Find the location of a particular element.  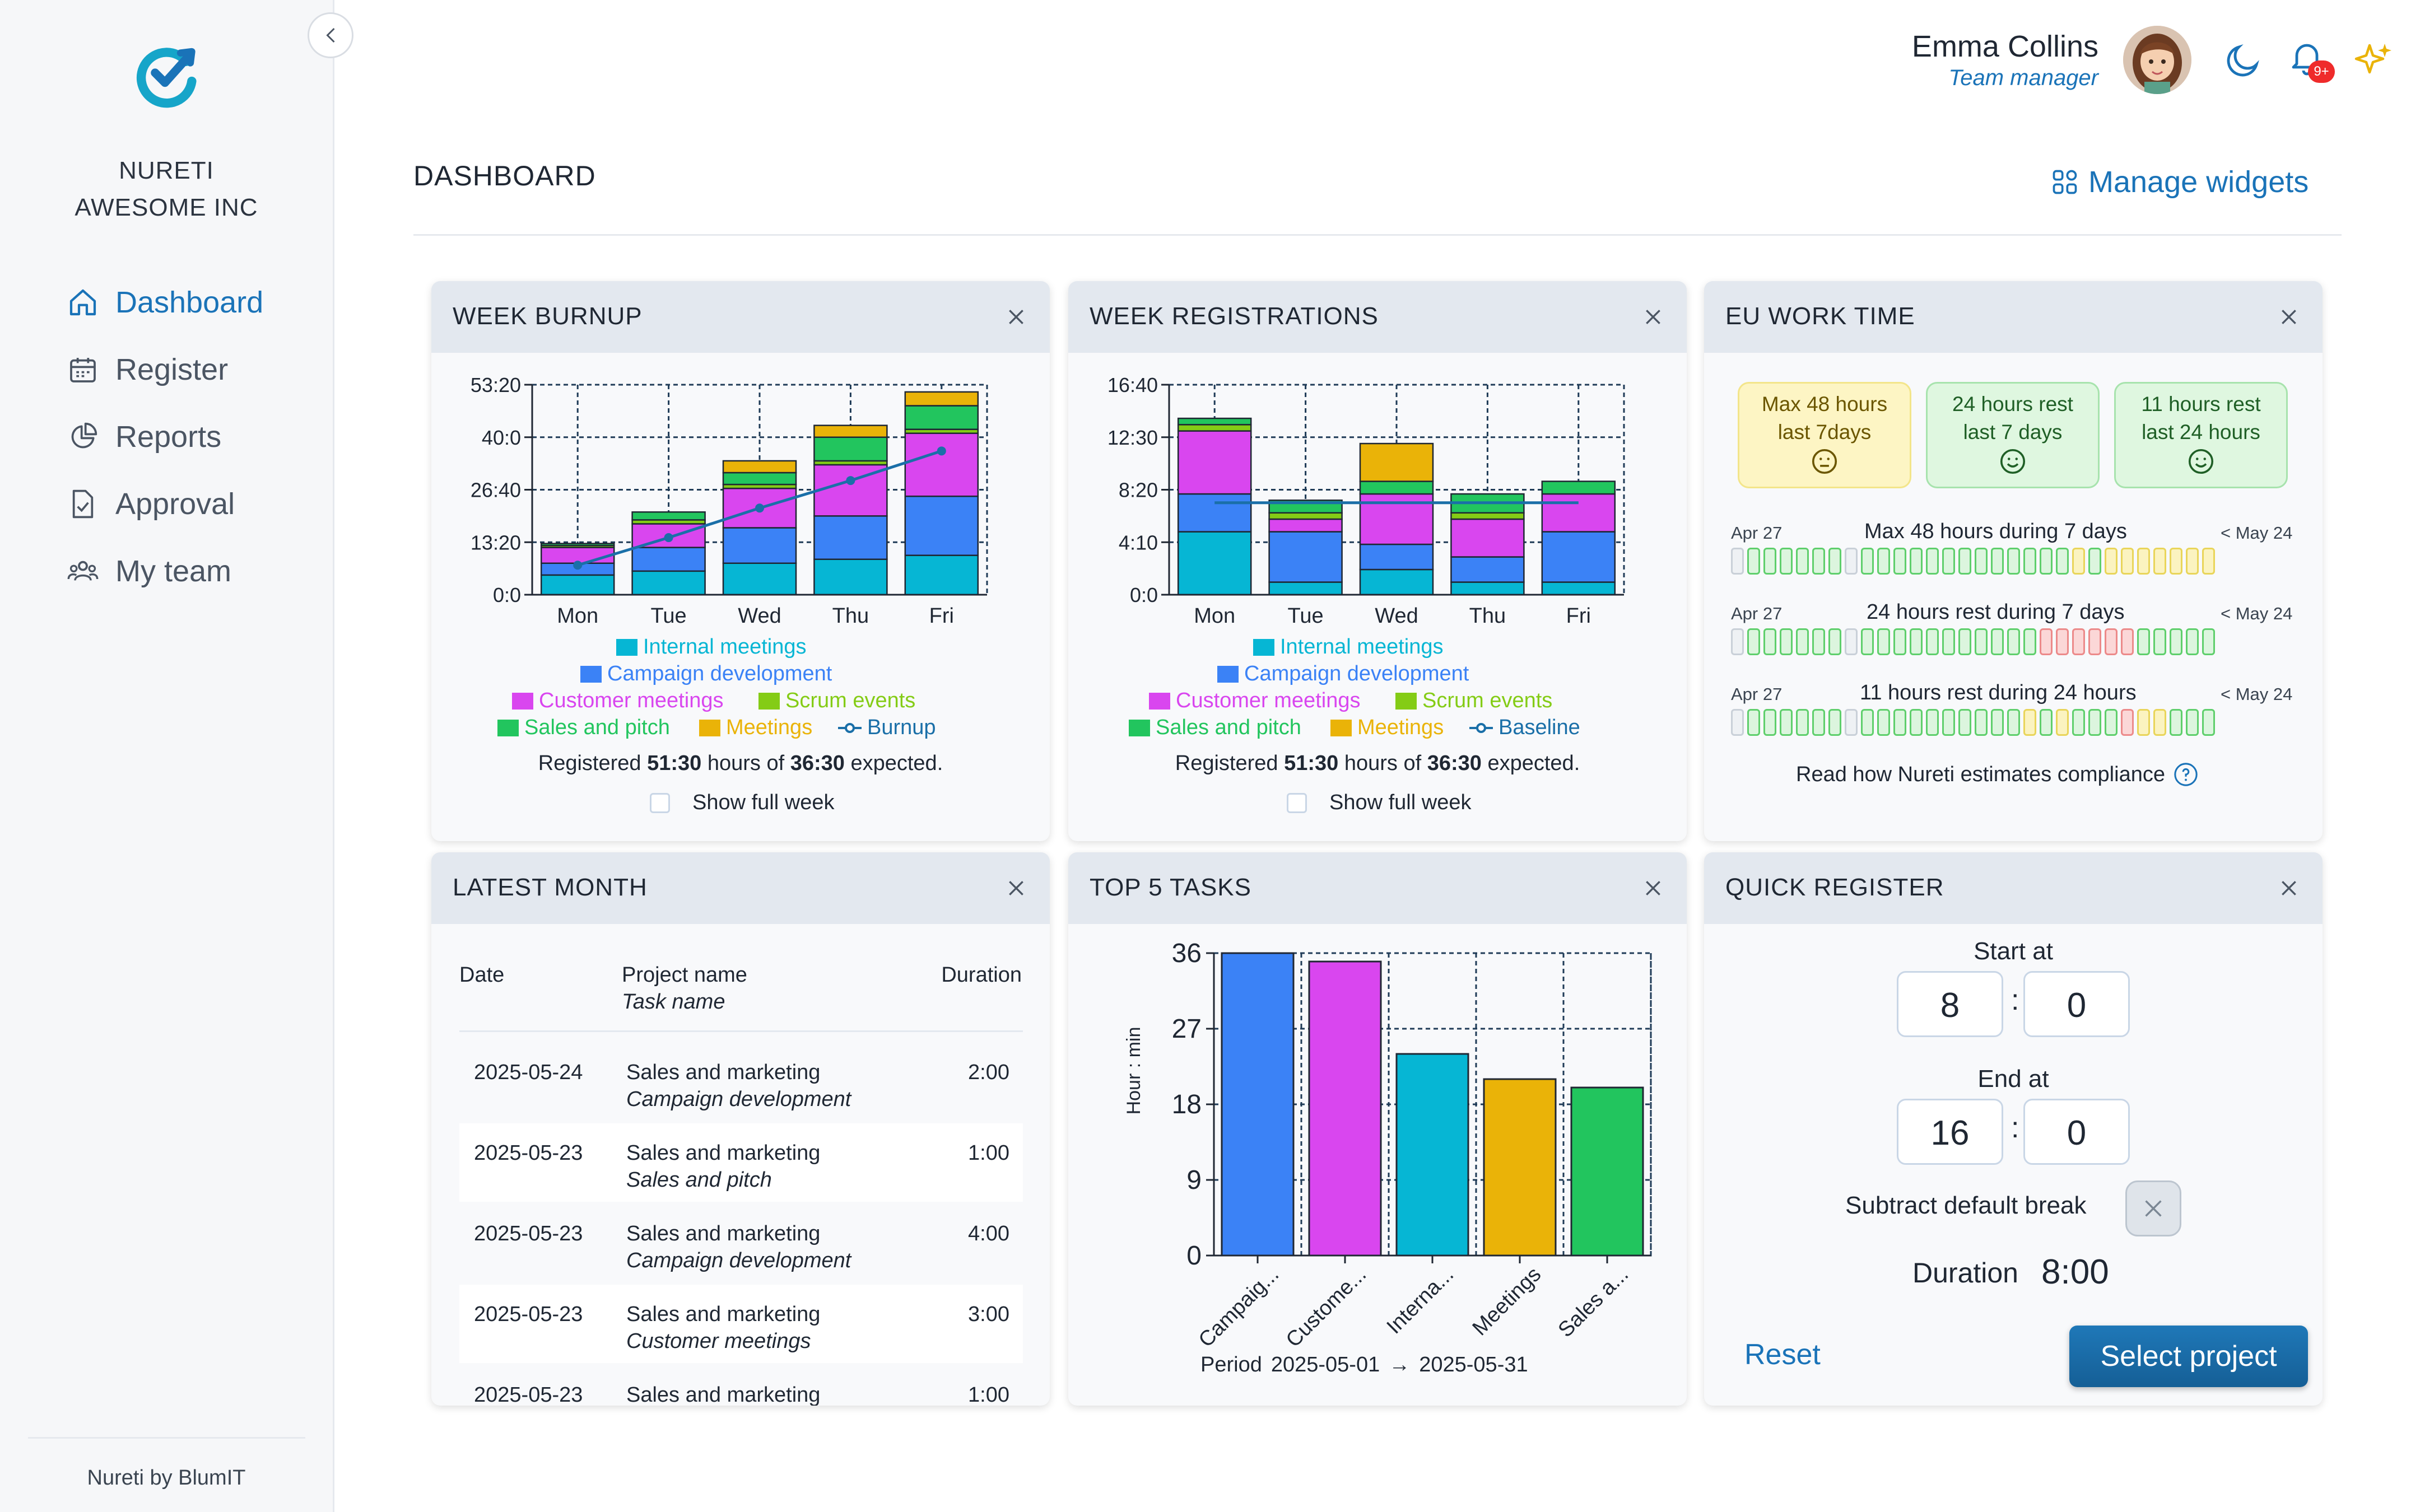

select-project-button: Select project is located at coordinates (2189, 1357).